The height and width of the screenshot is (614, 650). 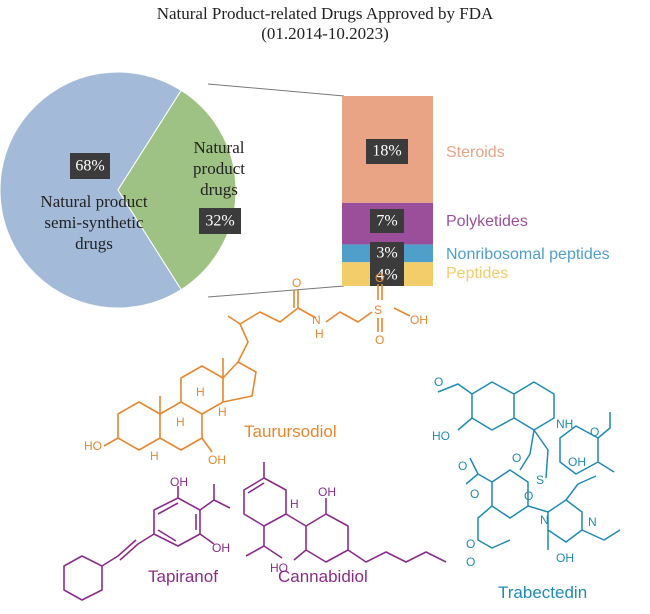 What do you see at coordinates (323, 576) in the screenshot?
I see `molecule-name-cannabidiol: Cannabidiol` at bounding box center [323, 576].